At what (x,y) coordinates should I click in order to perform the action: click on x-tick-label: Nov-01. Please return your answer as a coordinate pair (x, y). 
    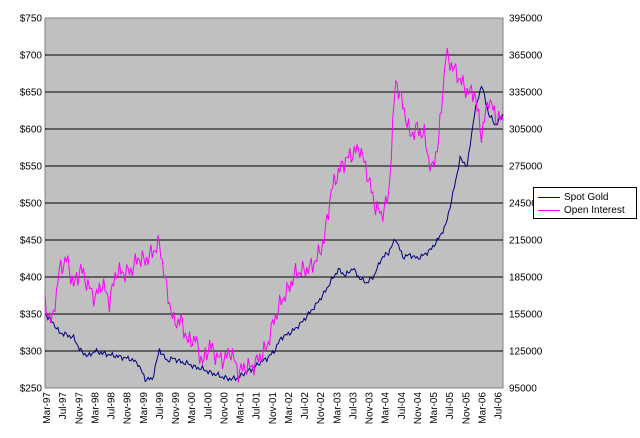
    Looking at the image, I should click on (273, 408).